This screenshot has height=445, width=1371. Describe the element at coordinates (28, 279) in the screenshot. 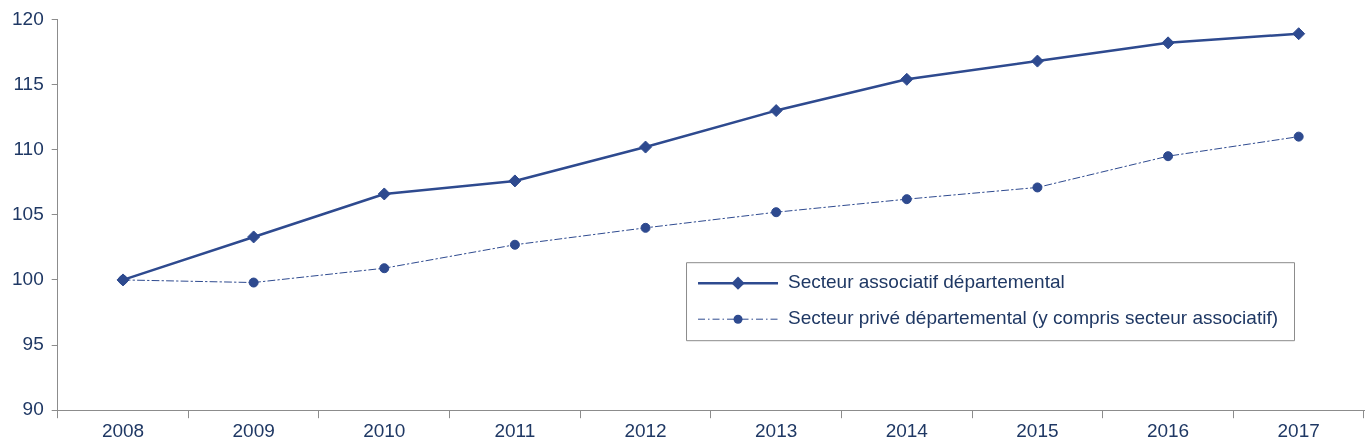

I see `y-tick-label: 100` at that location.